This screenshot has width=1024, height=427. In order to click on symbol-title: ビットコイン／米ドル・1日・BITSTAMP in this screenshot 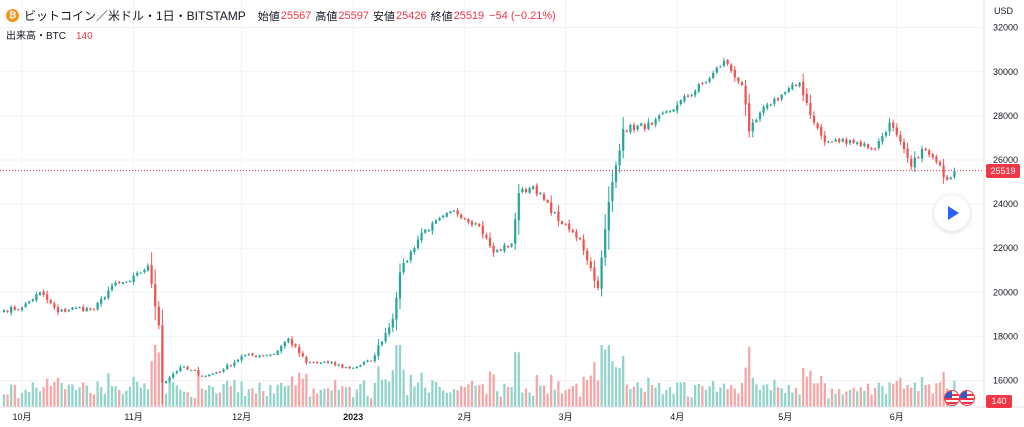, I will do `click(135, 16)`.